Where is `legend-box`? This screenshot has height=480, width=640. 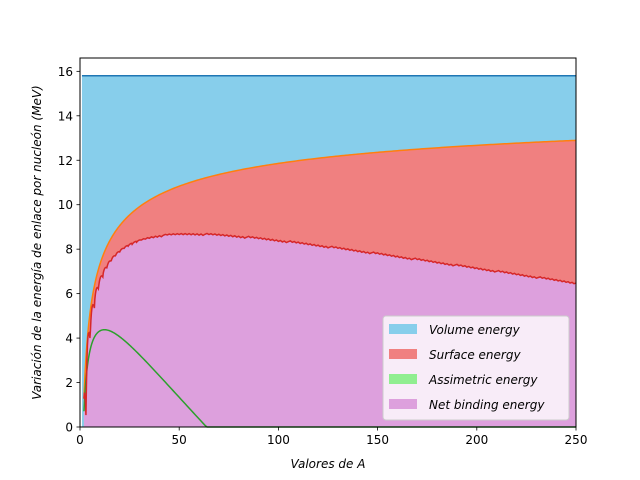
legend-box is located at coordinates (476, 368).